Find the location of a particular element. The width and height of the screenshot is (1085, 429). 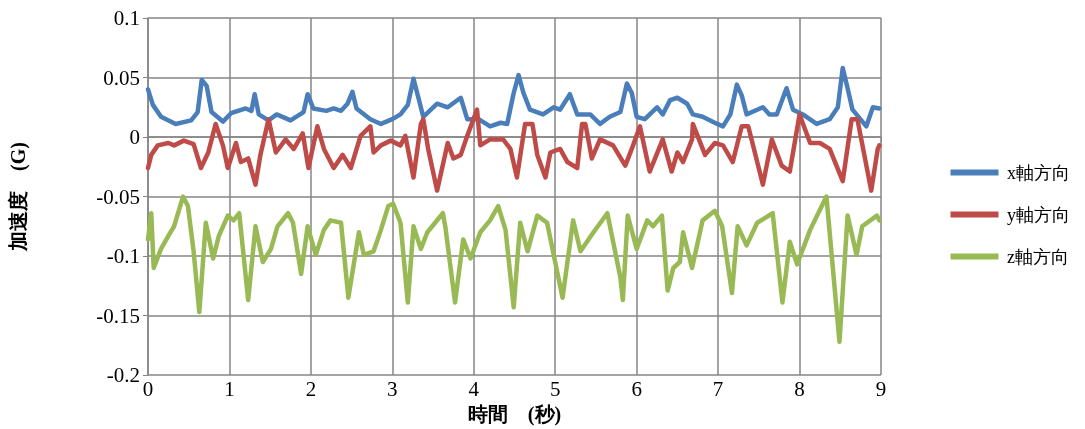

x-tick-label: 8 is located at coordinates (799, 388).